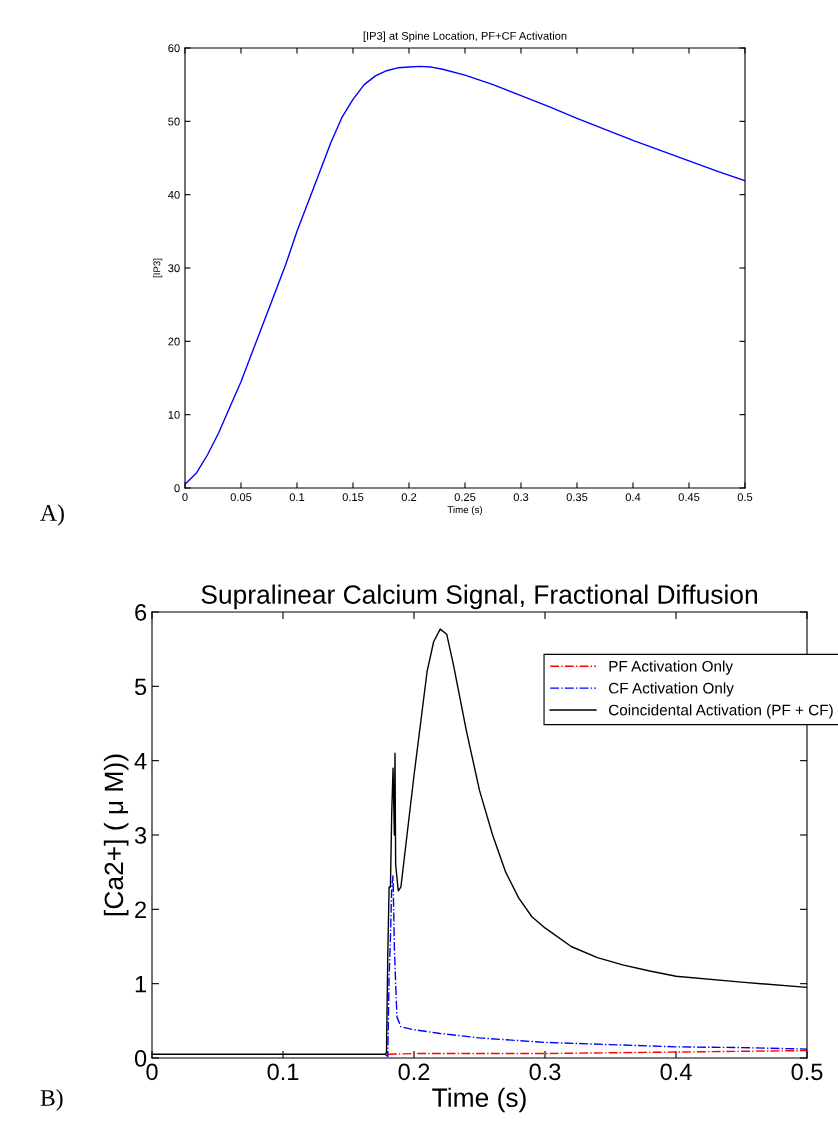 This screenshot has height=1137, width=838. What do you see at coordinates (116, 835) in the screenshot?
I see `y-axis-title: [Ca2+] ( μ M))` at bounding box center [116, 835].